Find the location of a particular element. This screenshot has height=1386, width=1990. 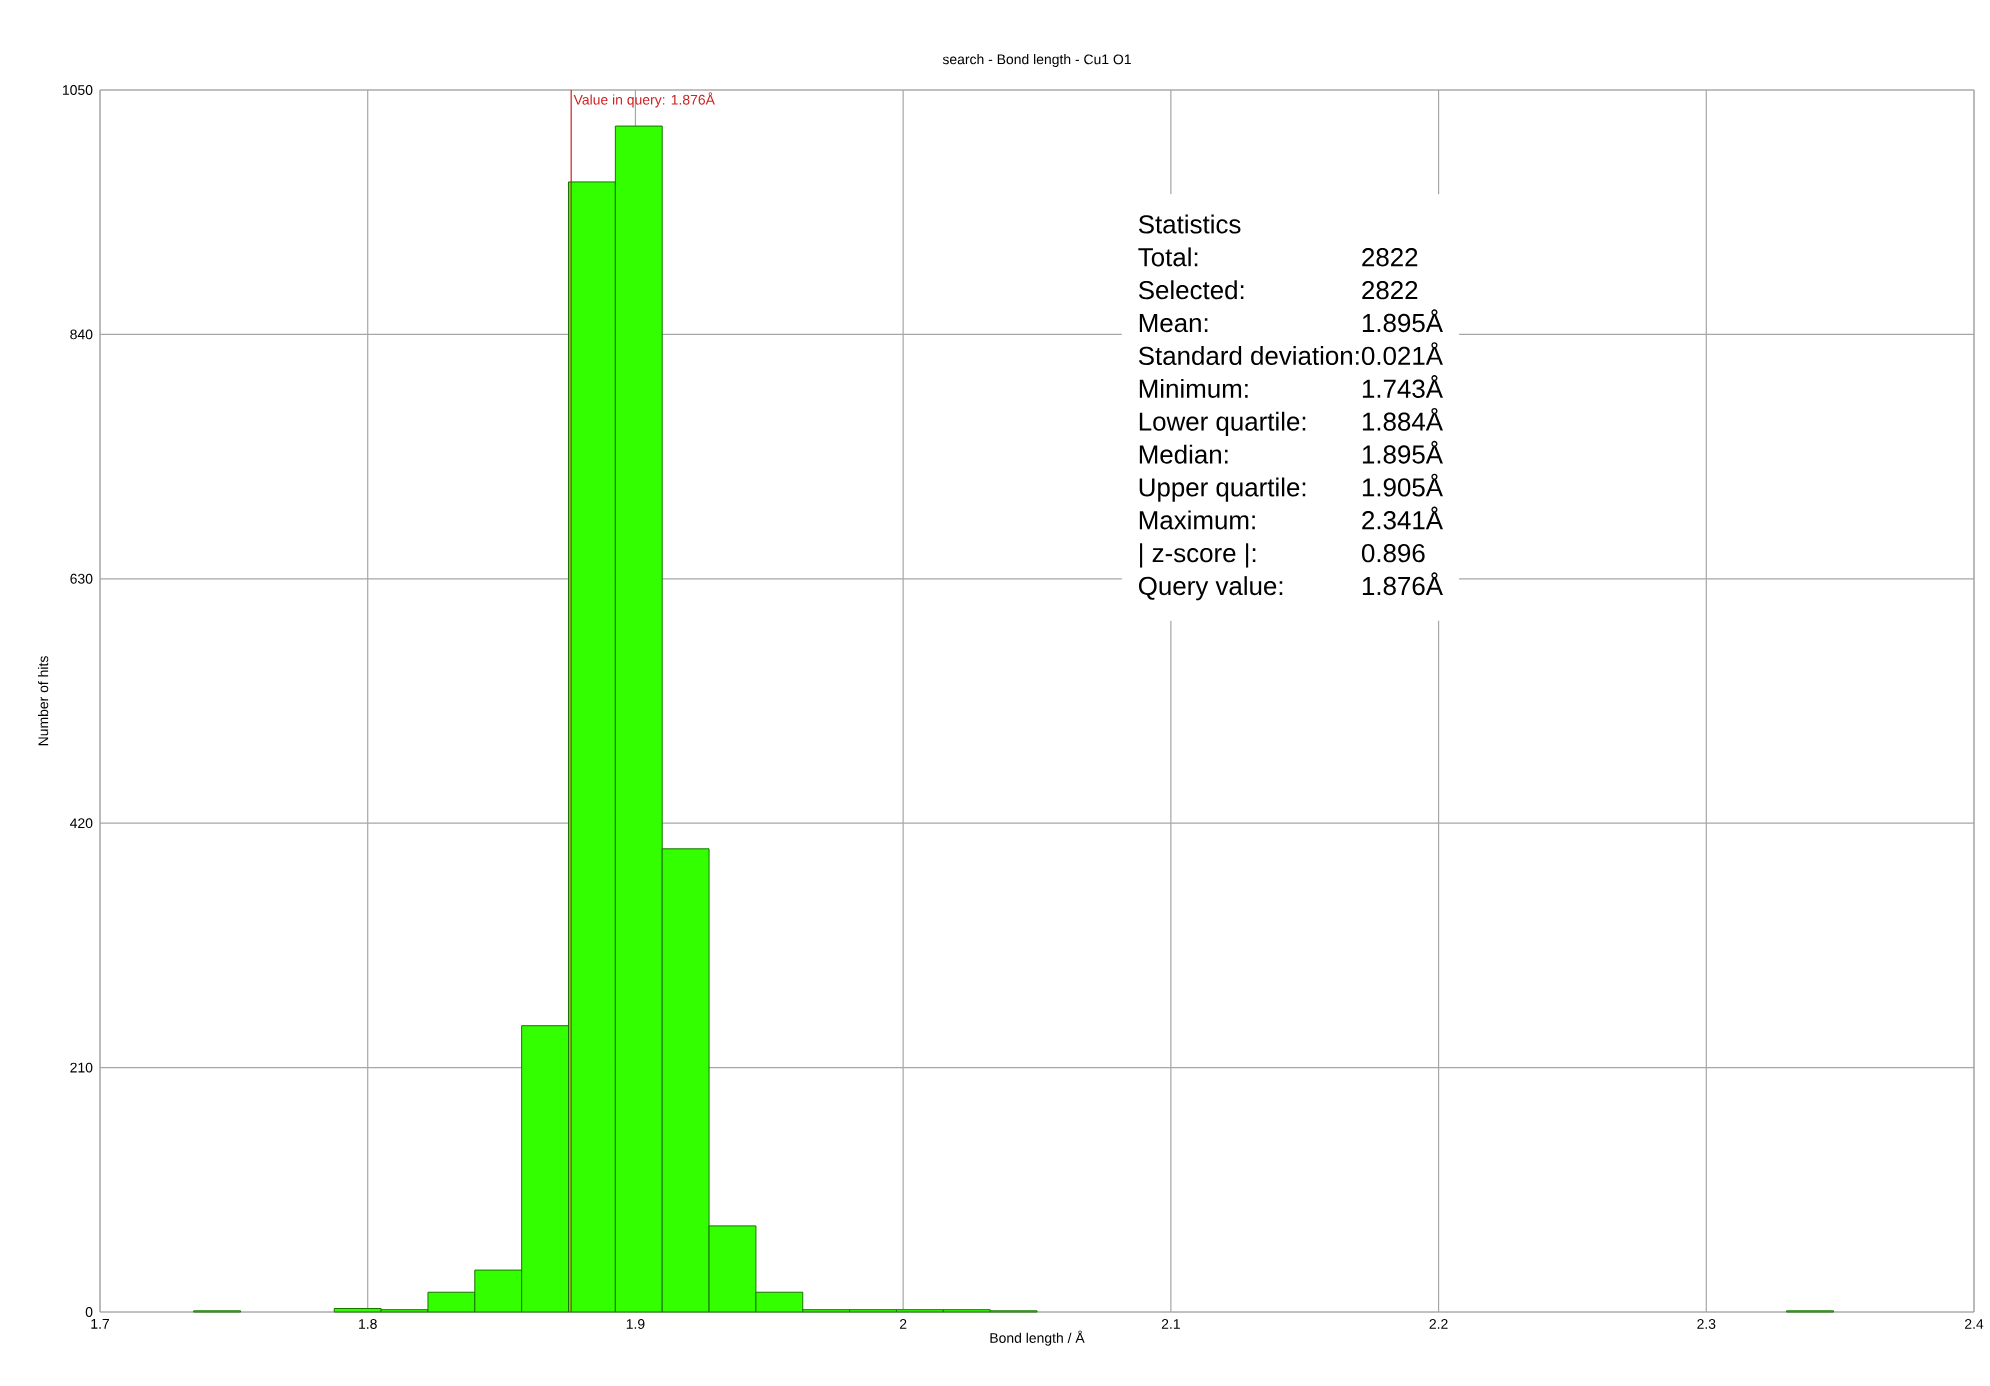

annotation: 2.341Å is located at coordinates (1402, 518).